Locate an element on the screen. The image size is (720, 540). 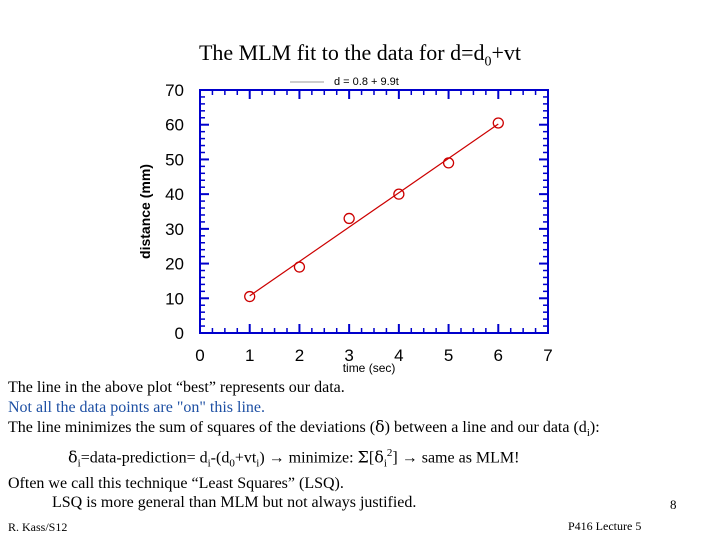
slide-title-tail: +vt is located at coordinates (506, 52).